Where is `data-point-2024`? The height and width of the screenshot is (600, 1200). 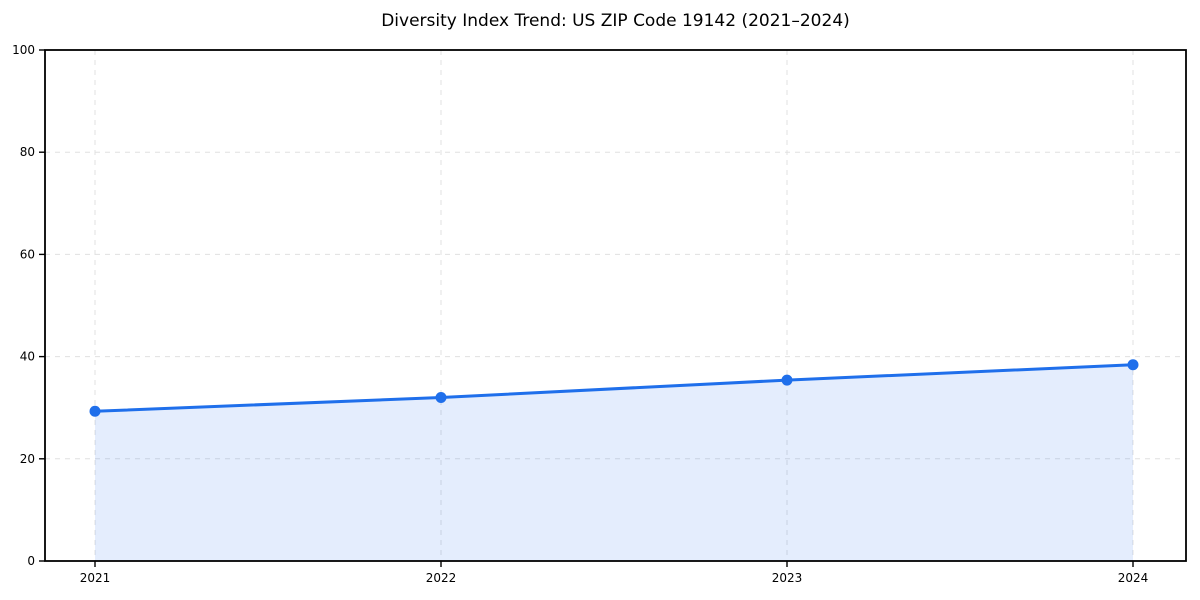
data-point-2024 is located at coordinates (1133, 365).